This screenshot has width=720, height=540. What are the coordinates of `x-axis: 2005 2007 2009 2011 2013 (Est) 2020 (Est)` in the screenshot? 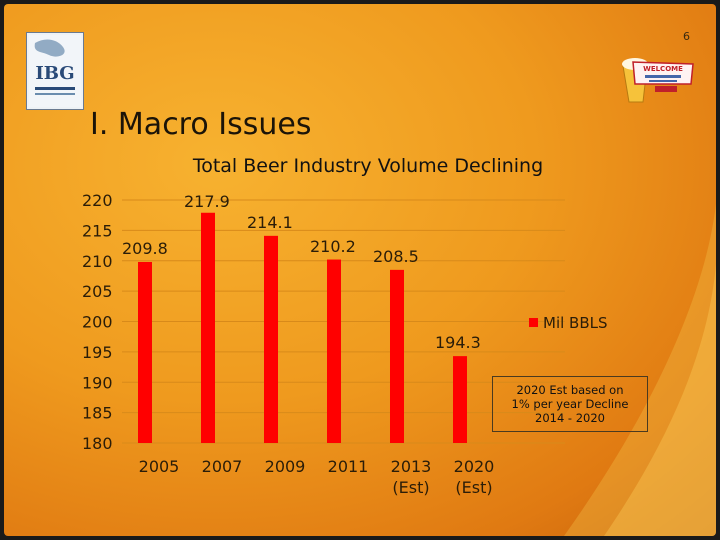 It's located at (317, 477).